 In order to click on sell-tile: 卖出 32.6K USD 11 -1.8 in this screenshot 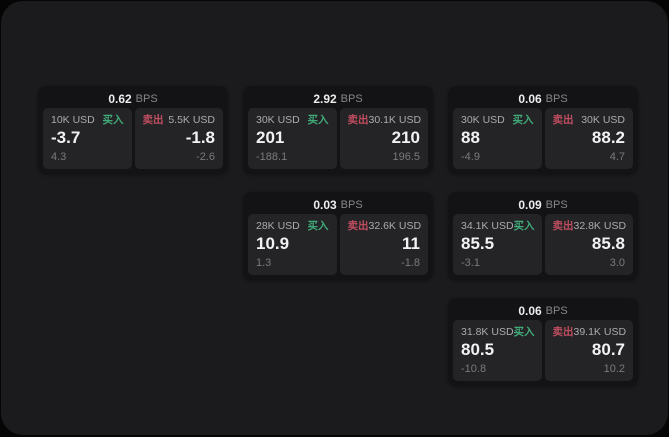, I will do `click(383, 244)`.